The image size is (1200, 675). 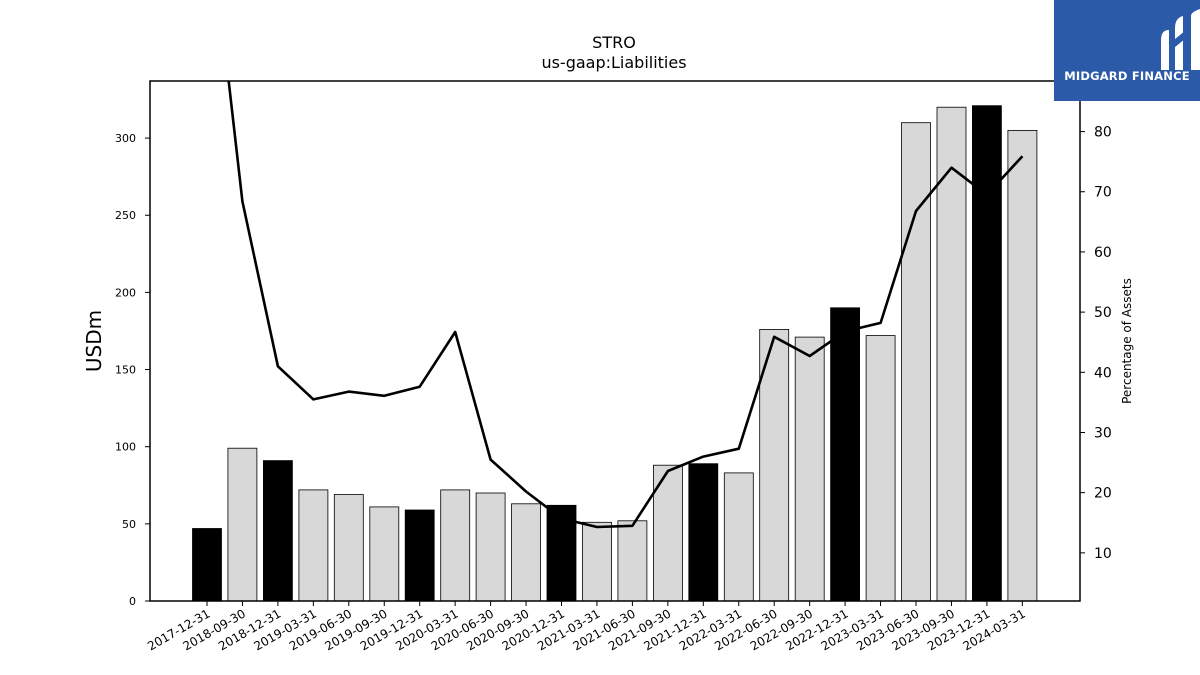 I want to click on y2-tick-label: 20, so click(x=1103, y=494).